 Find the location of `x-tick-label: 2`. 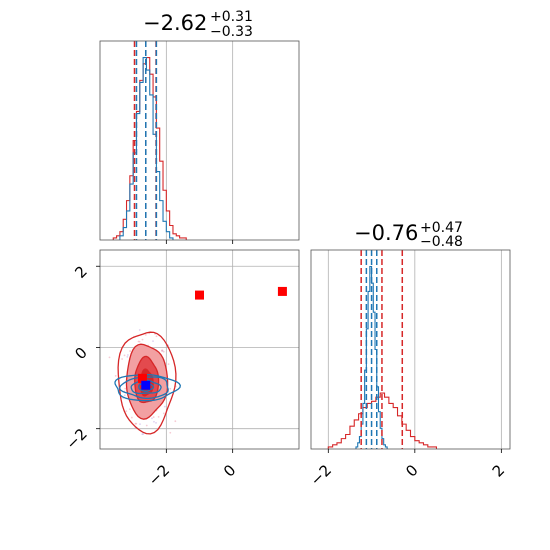

x-tick-label: 2 is located at coordinates (498, 470).